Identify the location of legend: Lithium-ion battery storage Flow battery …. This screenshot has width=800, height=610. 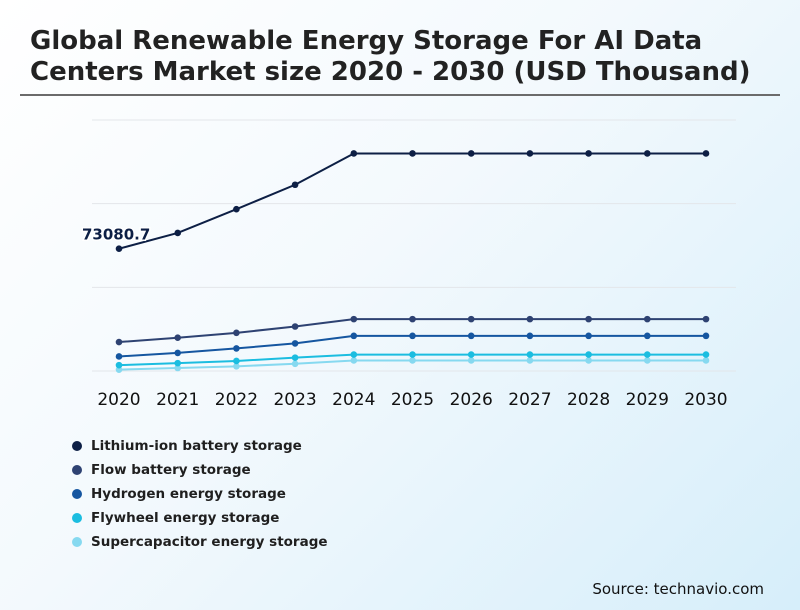
(200, 494).